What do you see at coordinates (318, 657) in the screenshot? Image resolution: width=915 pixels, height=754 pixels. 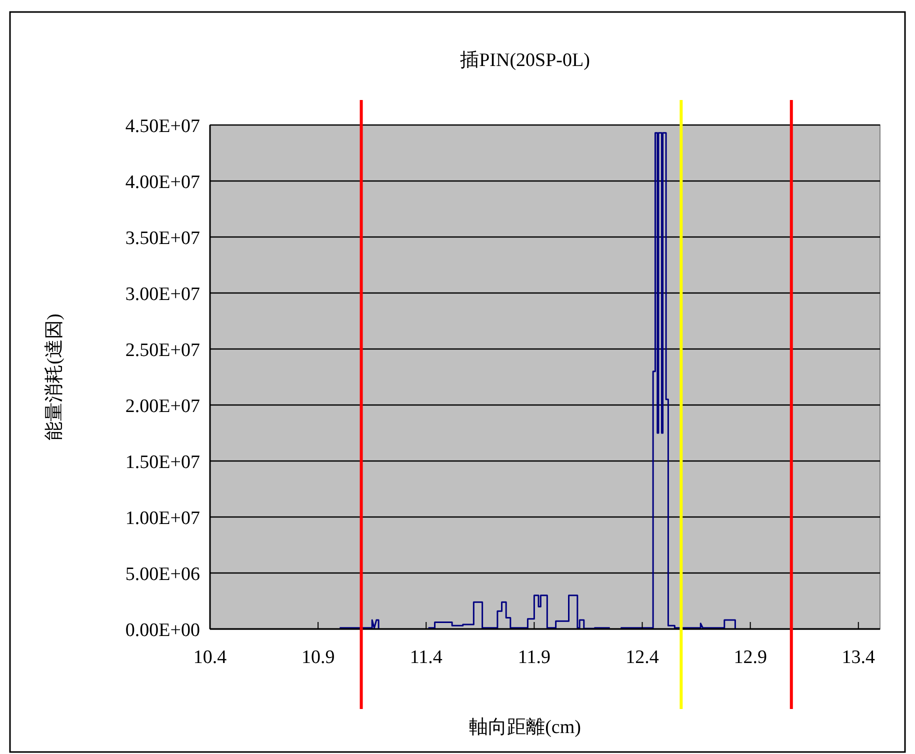 I see `x-tick-label: 10.9` at bounding box center [318, 657].